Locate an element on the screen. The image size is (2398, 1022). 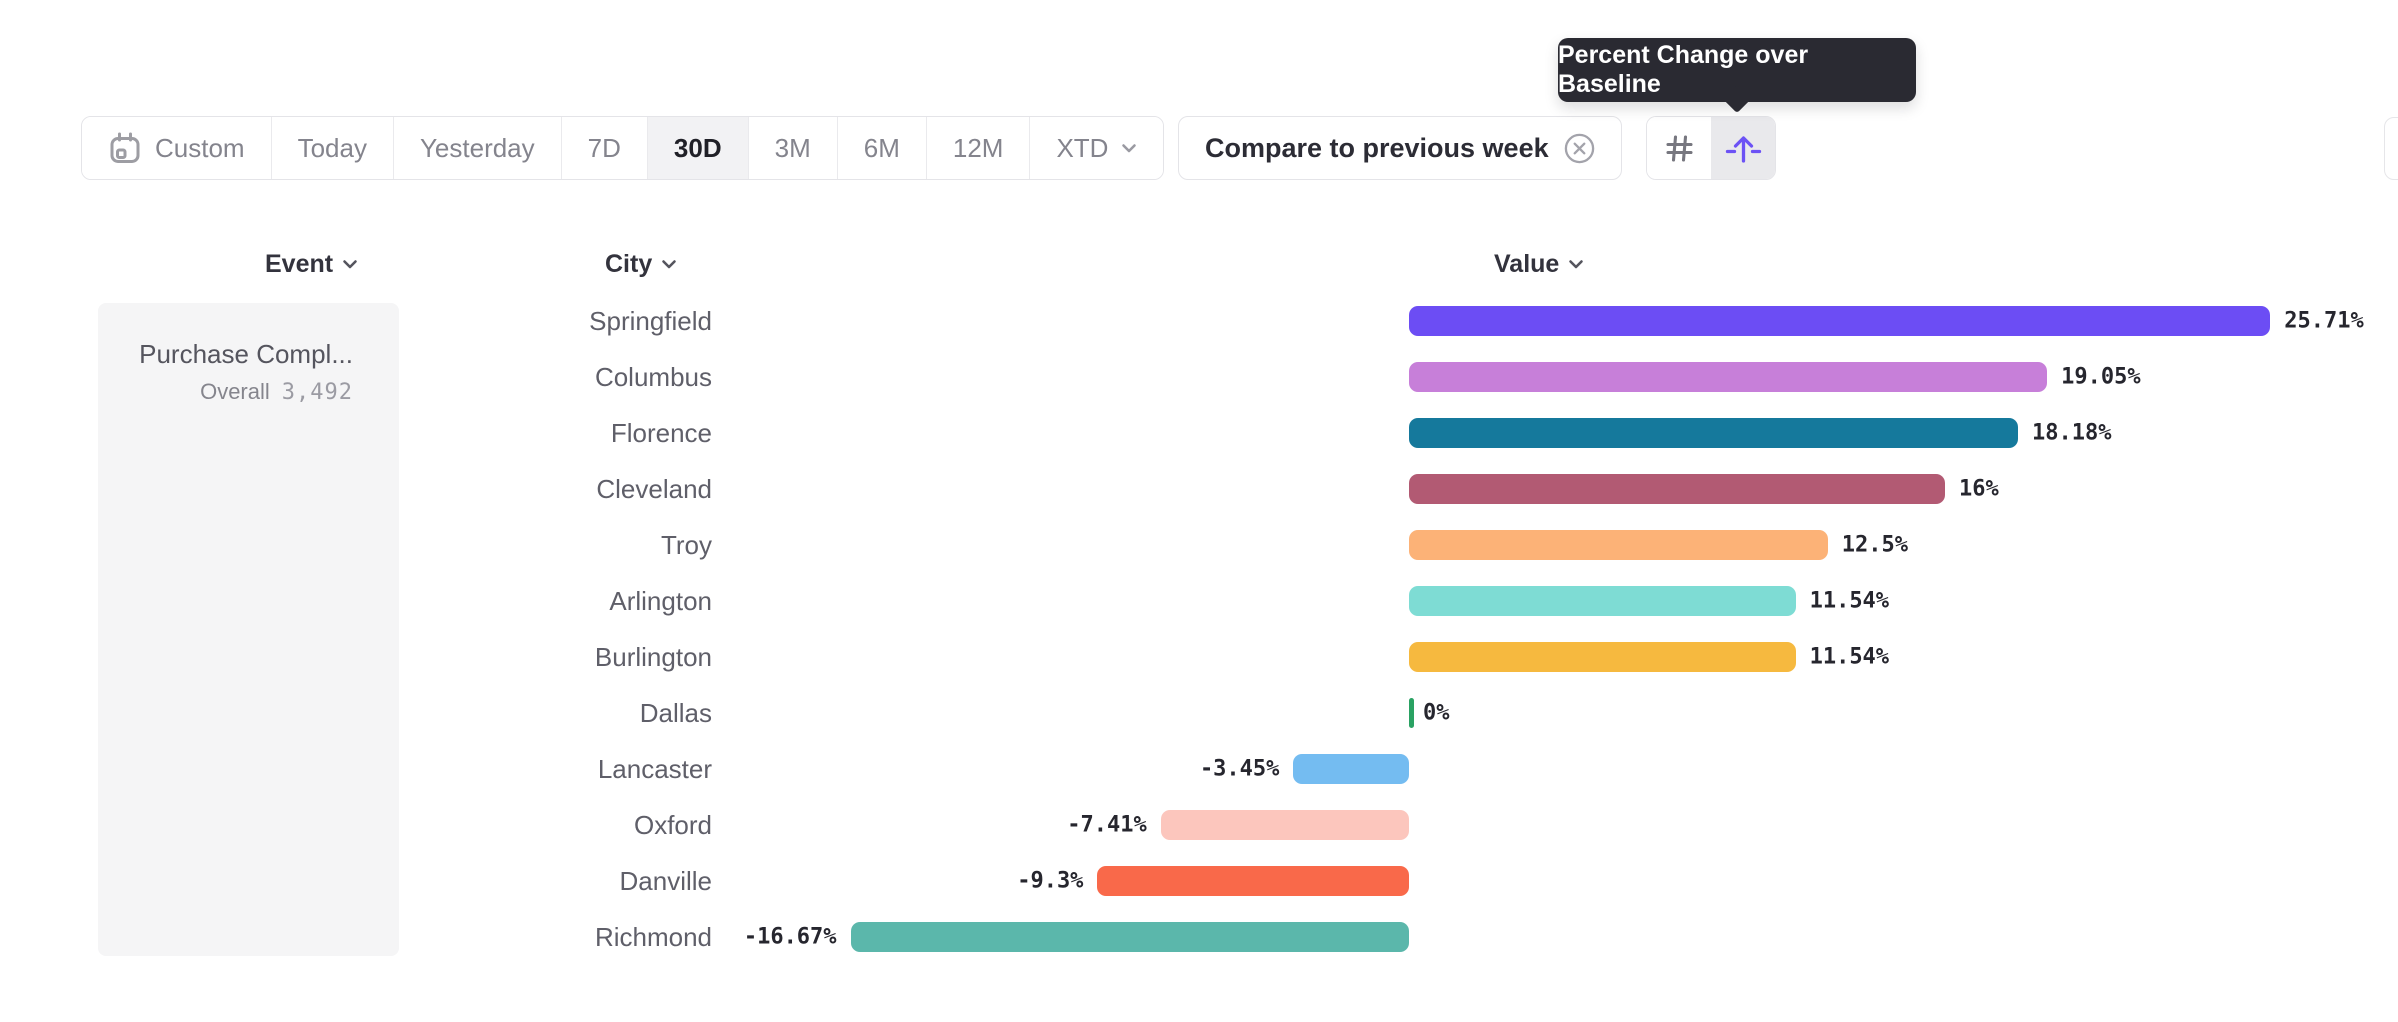
value-label: 12.5% is located at coordinates (1874, 545).